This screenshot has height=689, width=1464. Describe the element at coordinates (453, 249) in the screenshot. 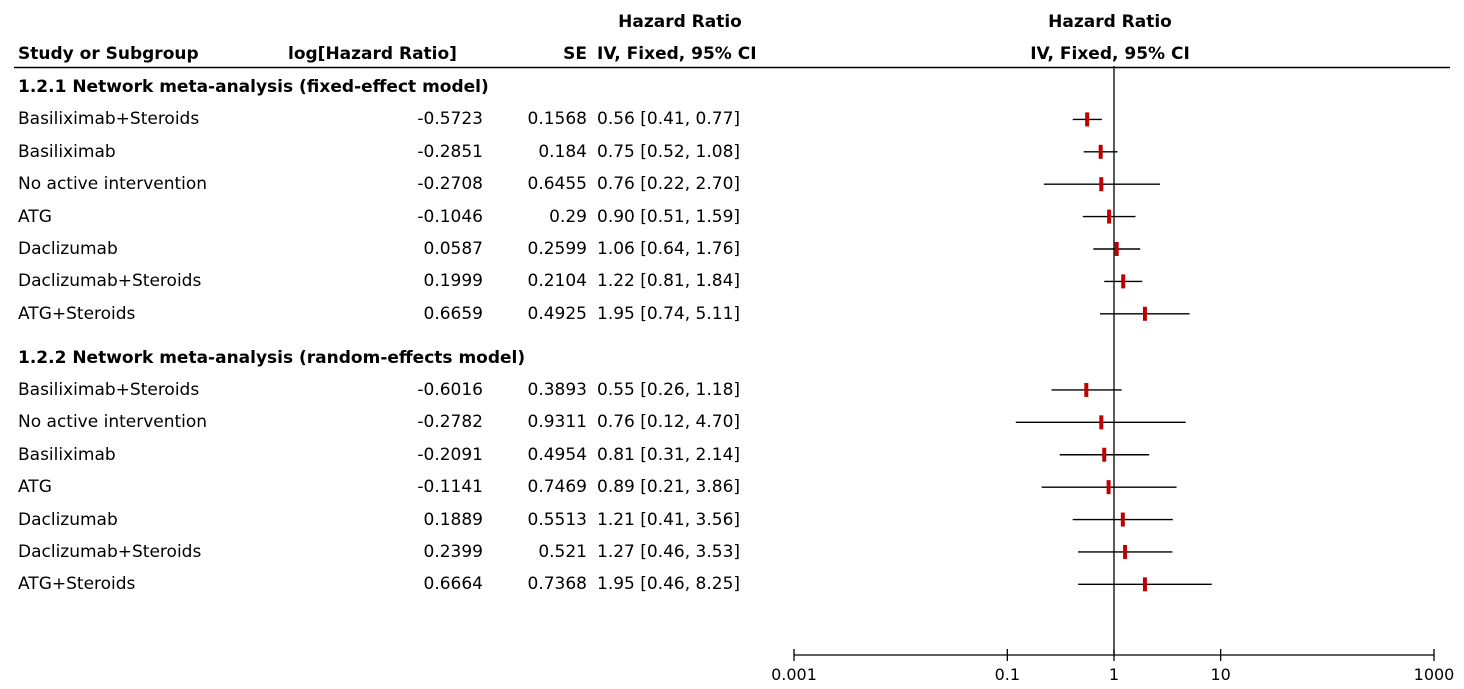

I see `loghr-value: 0.0587` at that location.